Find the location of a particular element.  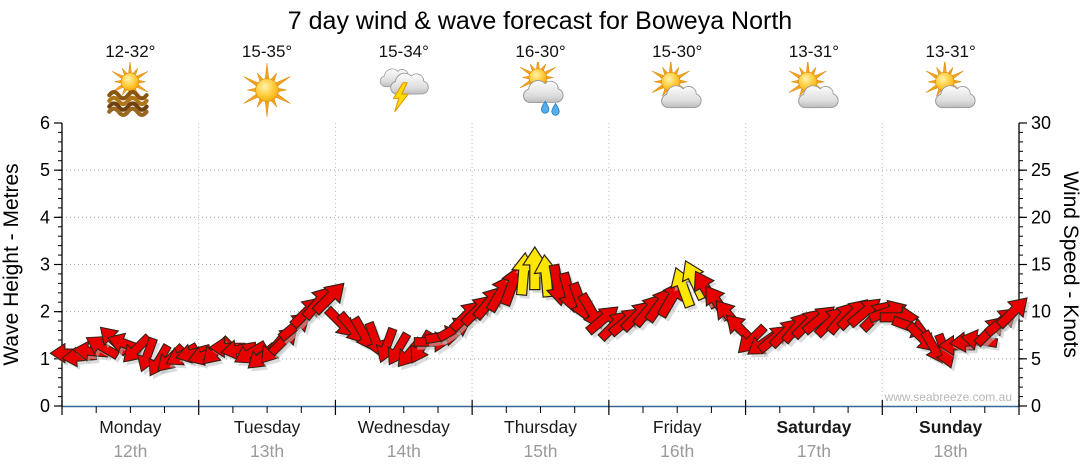

day-label: Monday is located at coordinates (130, 427).